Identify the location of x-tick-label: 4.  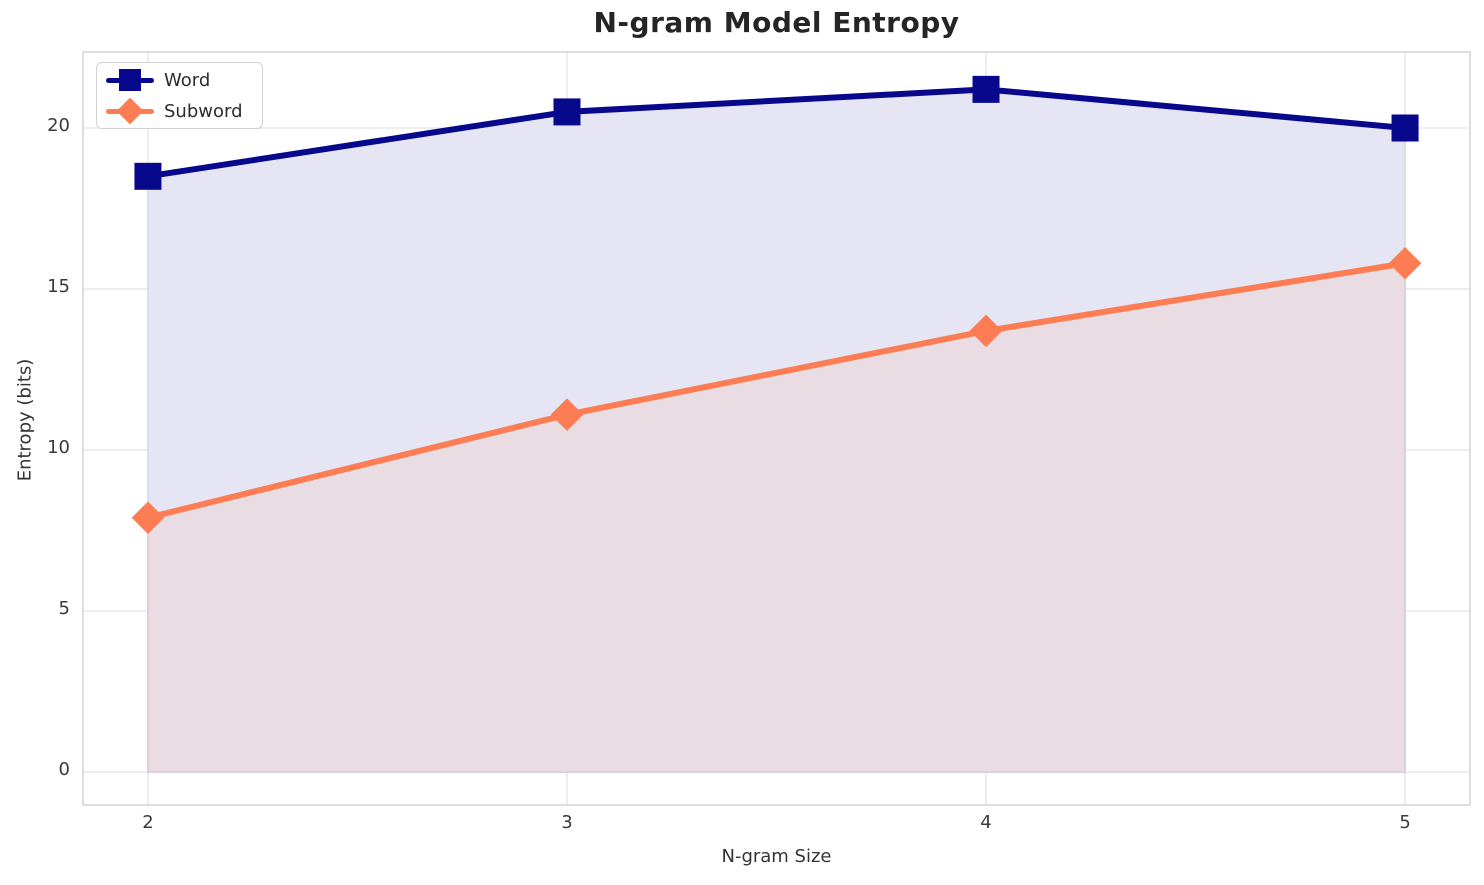
(986, 822).